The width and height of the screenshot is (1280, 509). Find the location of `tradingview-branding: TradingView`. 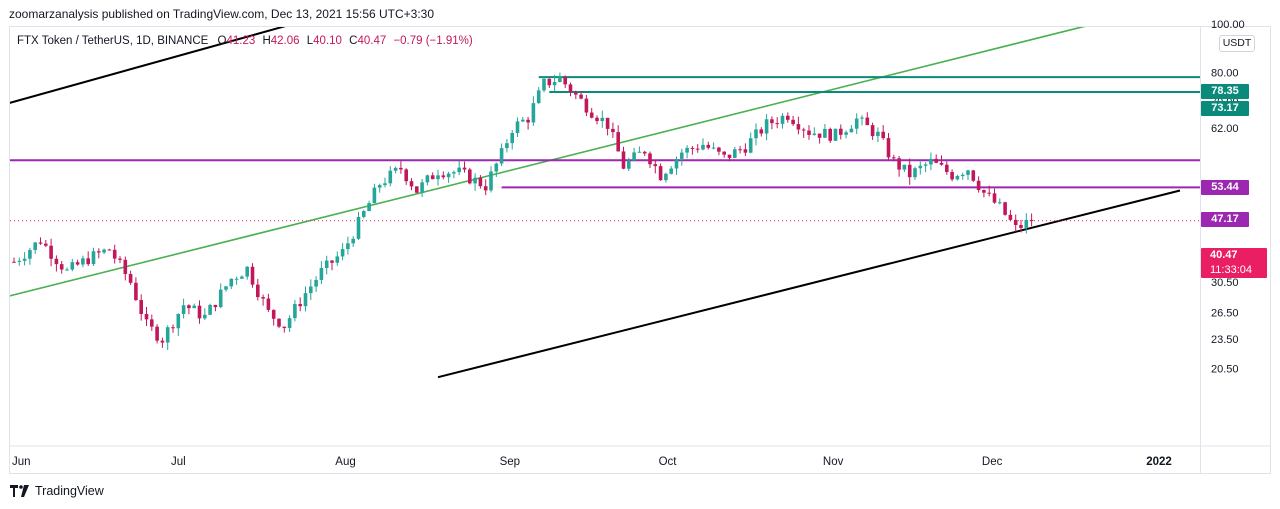

tradingview-branding: TradingView is located at coordinates (57, 491).